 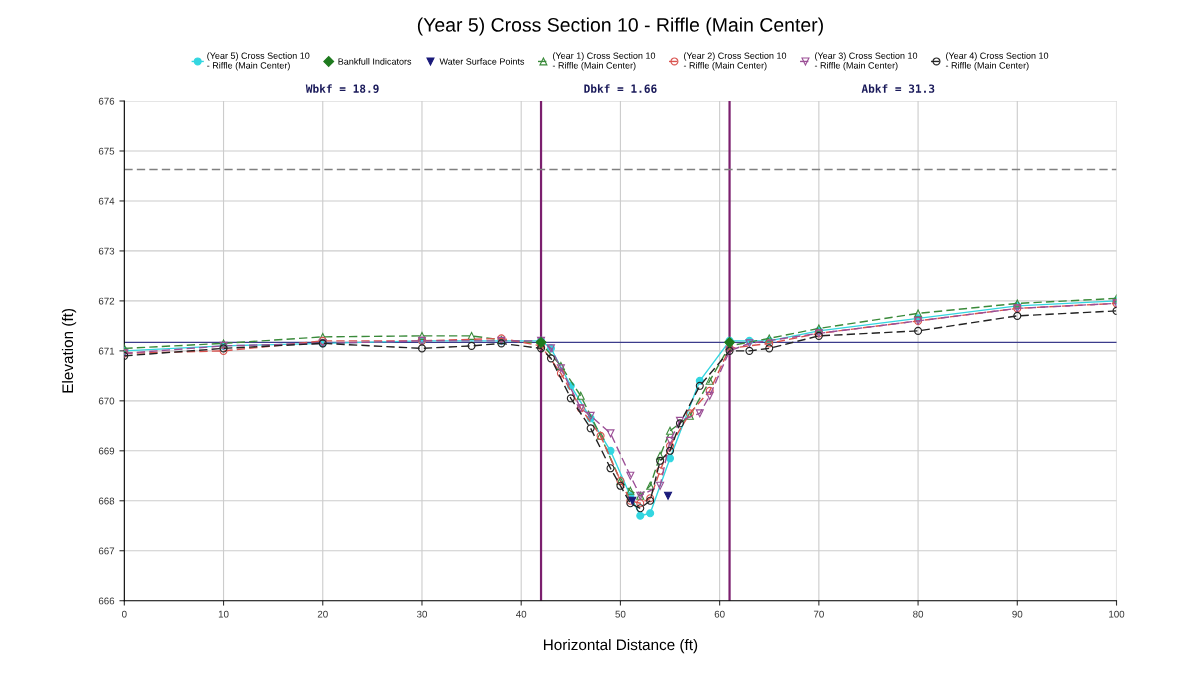 I want to click on y-tick-label: 674, so click(x=106, y=201).